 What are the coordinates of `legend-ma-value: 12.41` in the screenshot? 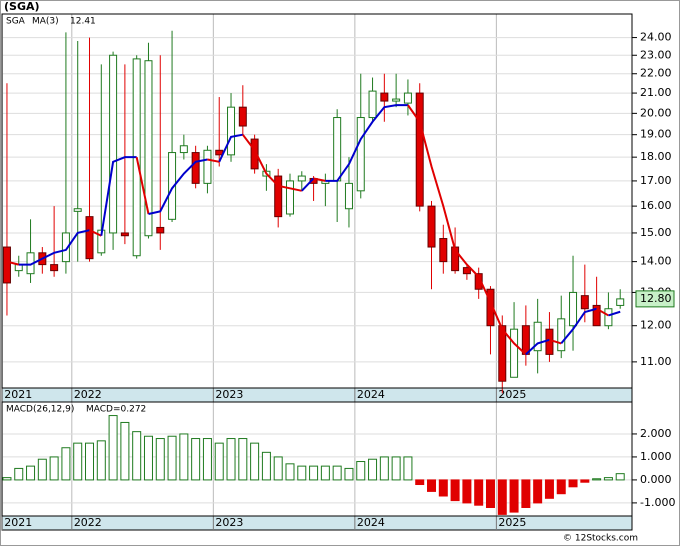 It's located at (83, 22).